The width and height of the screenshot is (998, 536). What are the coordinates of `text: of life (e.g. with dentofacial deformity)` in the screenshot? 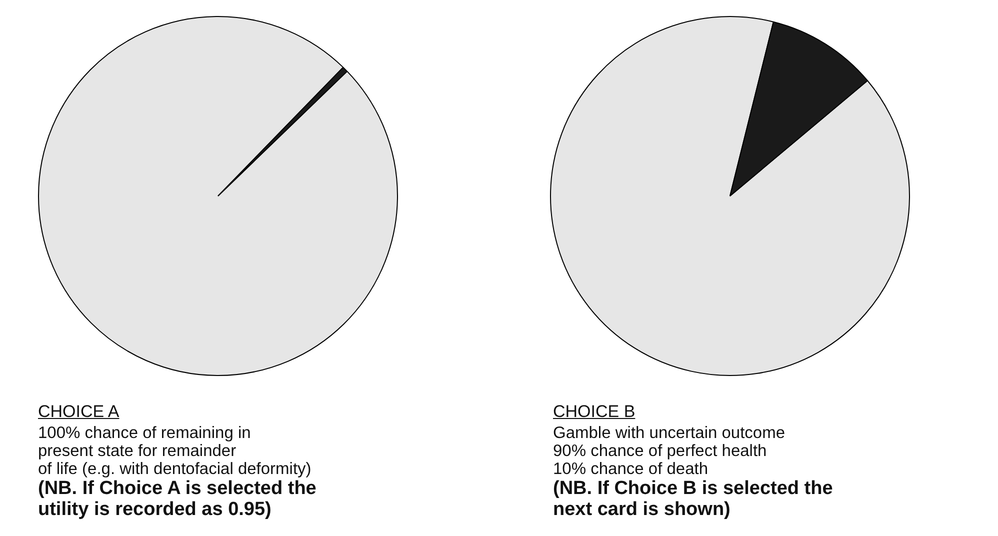 It's located at (175, 469).